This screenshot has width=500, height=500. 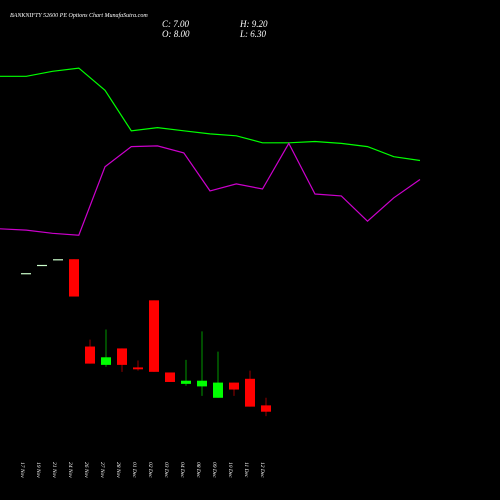 I want to click on x-tick-label: 10 Dec, so click(x=230, y=470).